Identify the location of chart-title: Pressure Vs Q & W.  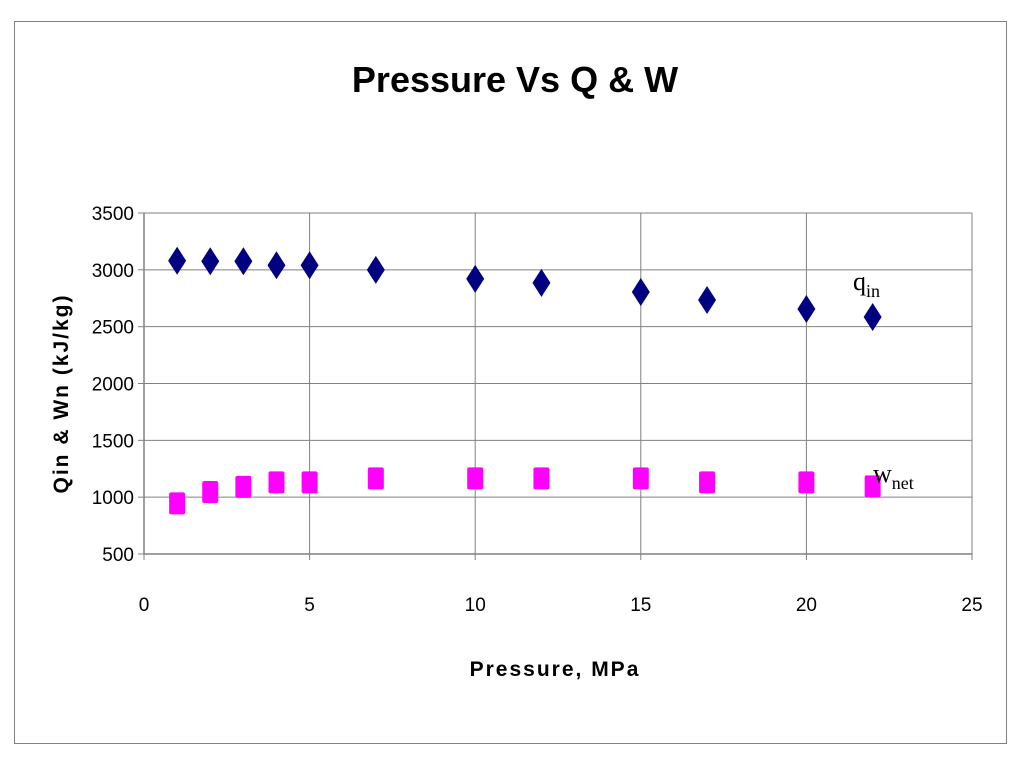
(515, 79).